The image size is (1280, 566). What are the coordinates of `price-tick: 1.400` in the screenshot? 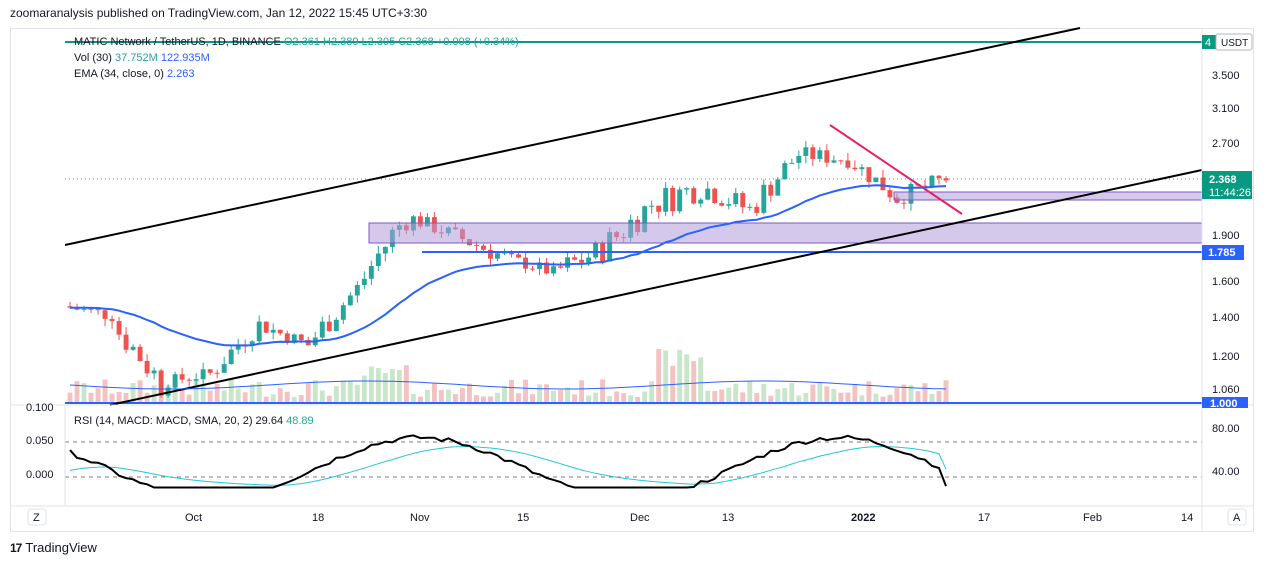 It's located at (1226, 318).